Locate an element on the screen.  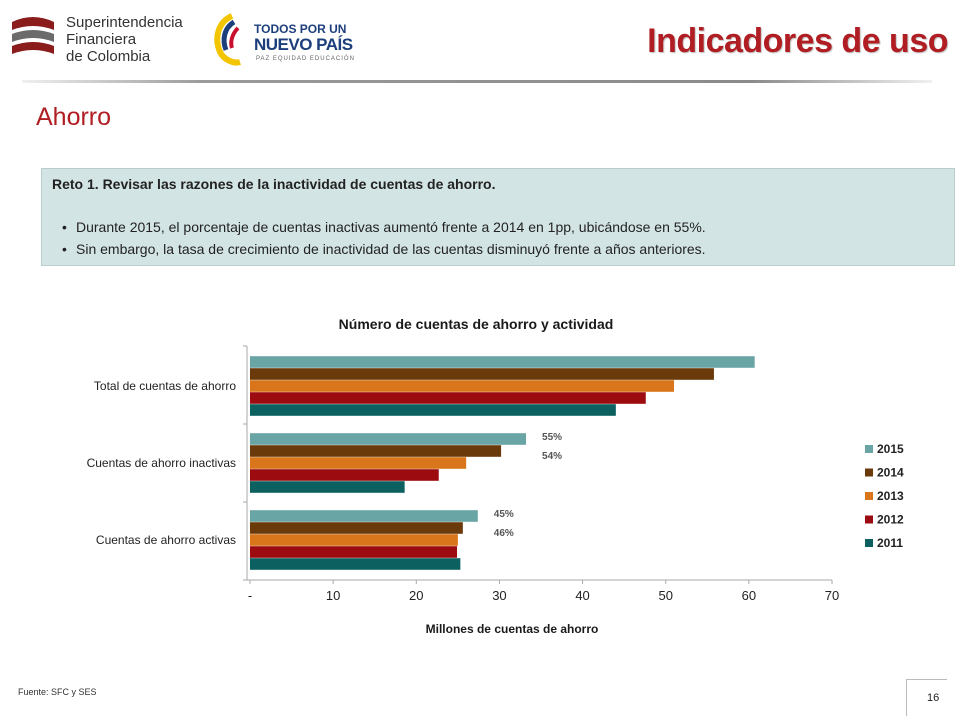
header-divider is located at coordinates (477, 81).